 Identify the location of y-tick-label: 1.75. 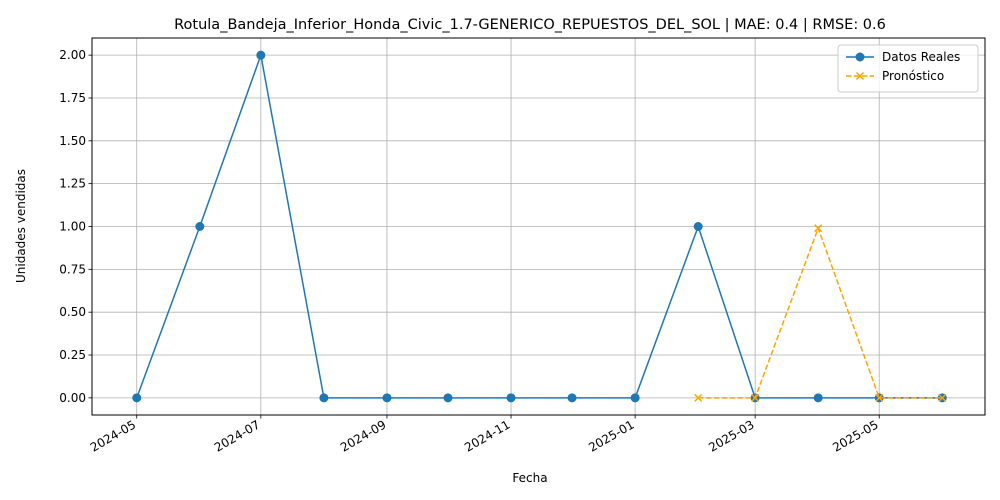
(72, 98).